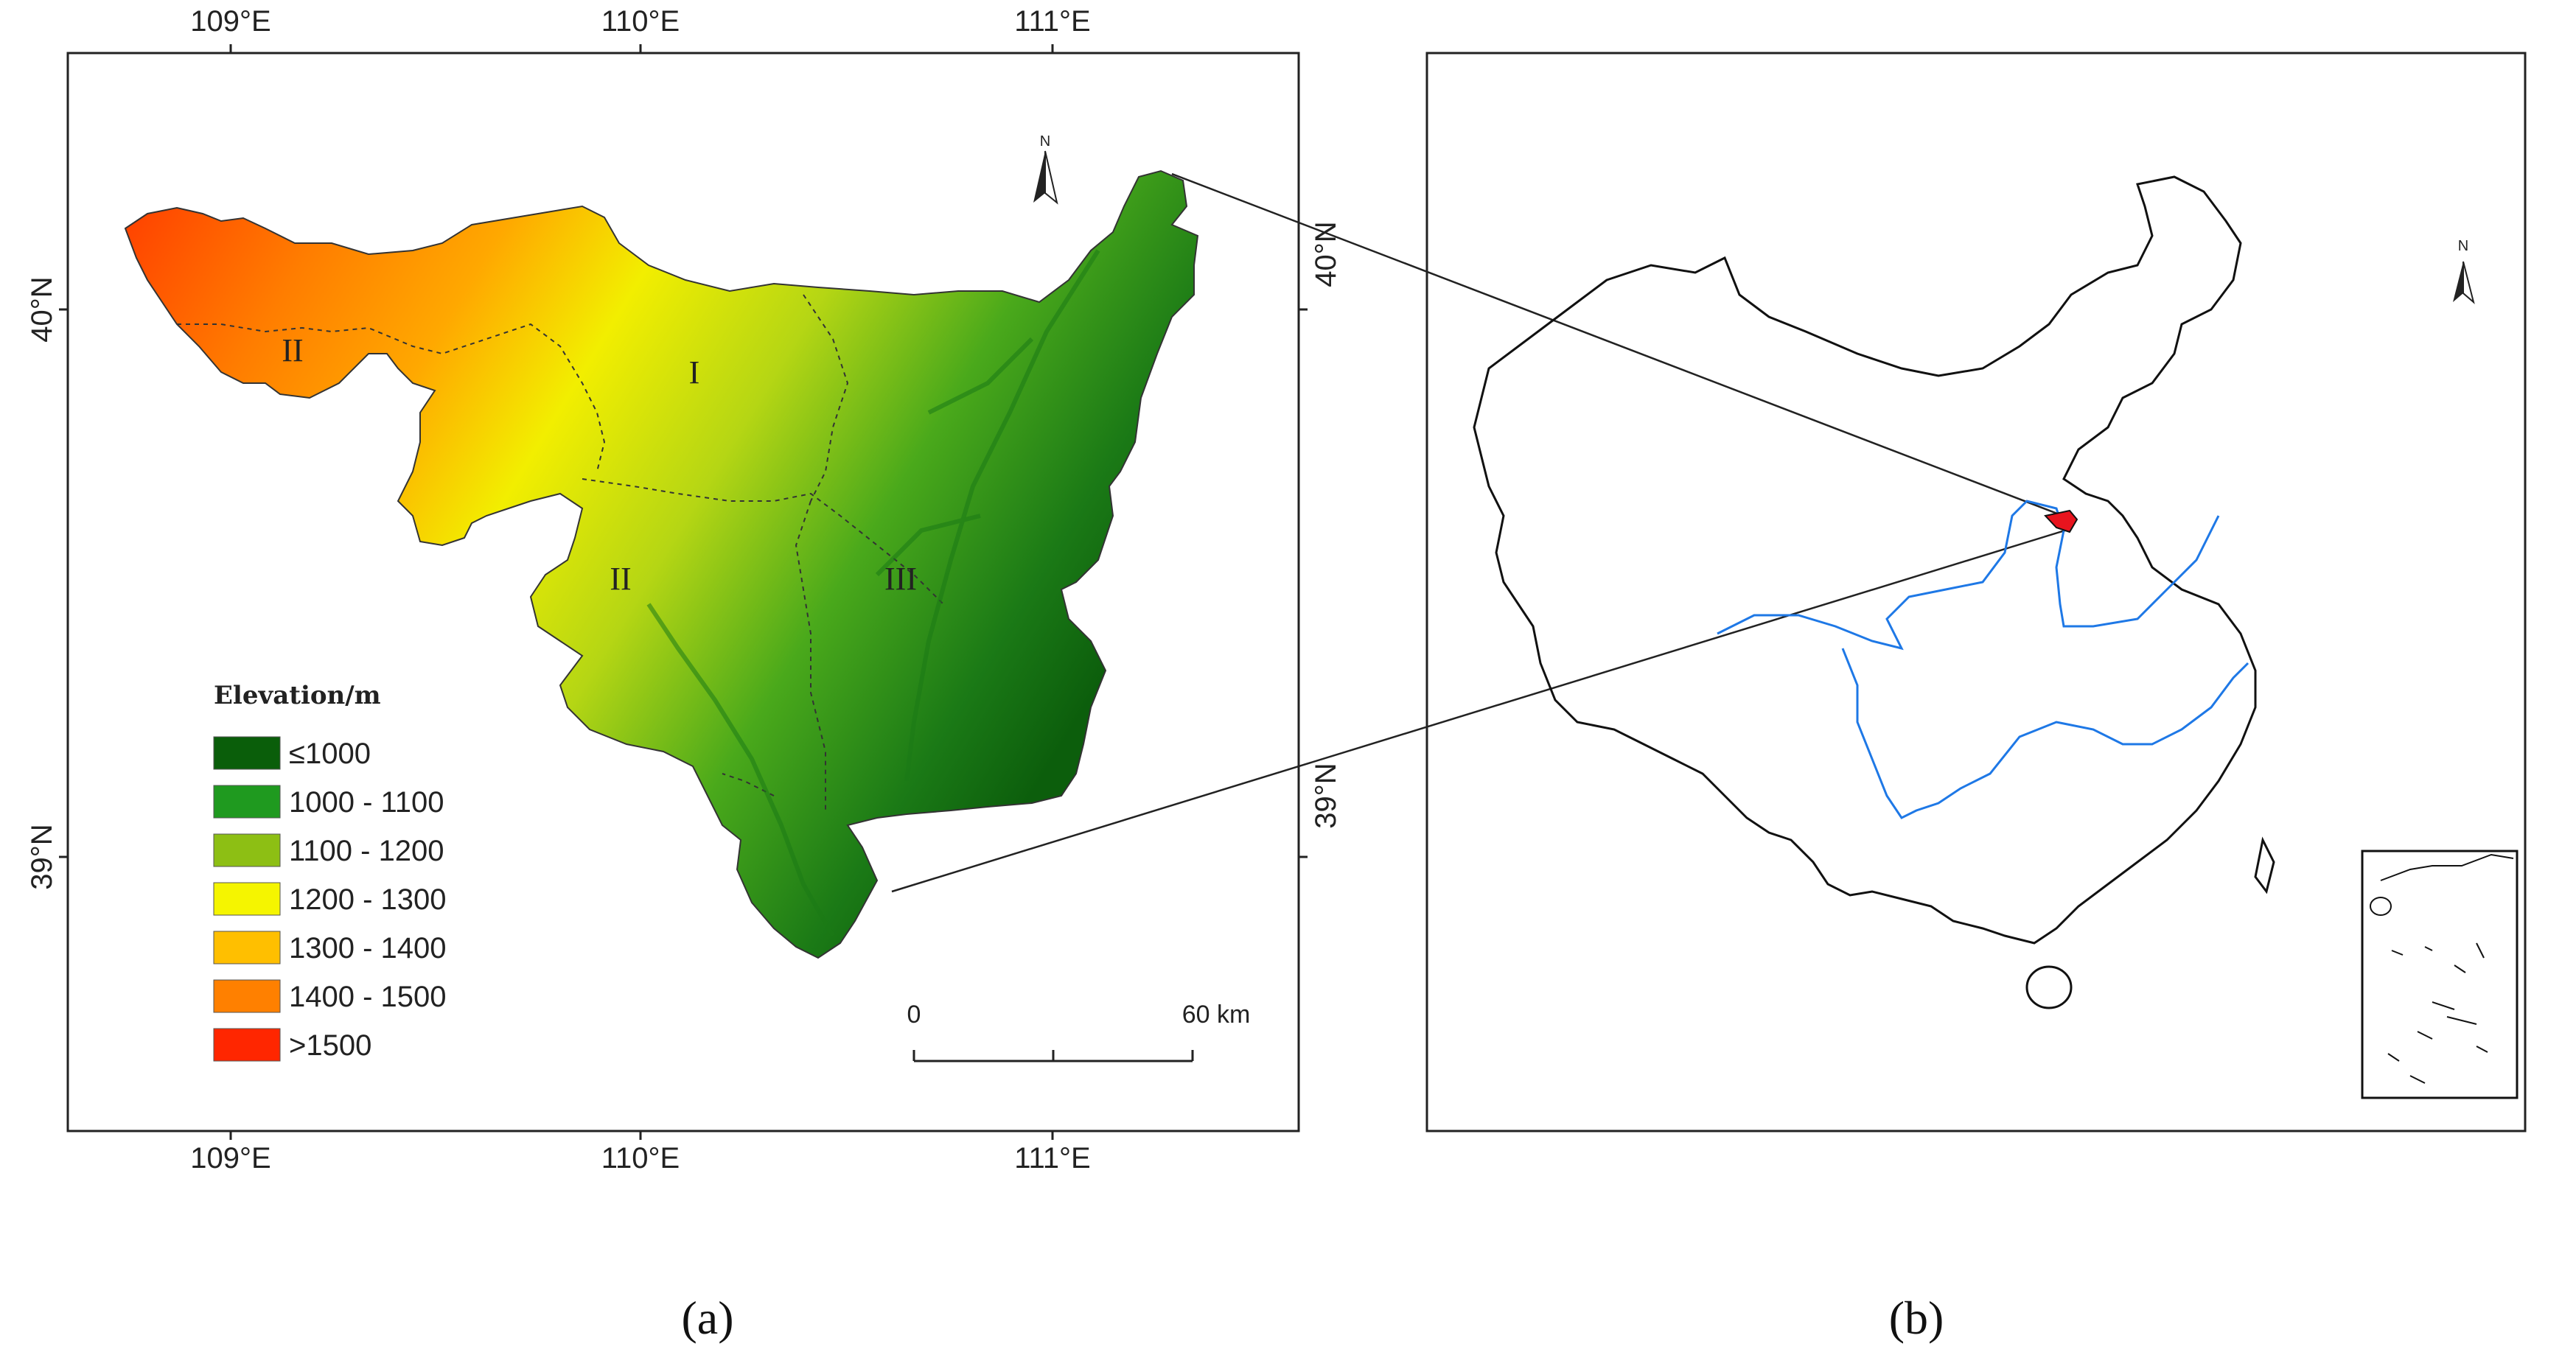 Image resolution: width=2576 pixels, height=1369 pixels. I want to click on scale-start: 0, so click(914, 1015).